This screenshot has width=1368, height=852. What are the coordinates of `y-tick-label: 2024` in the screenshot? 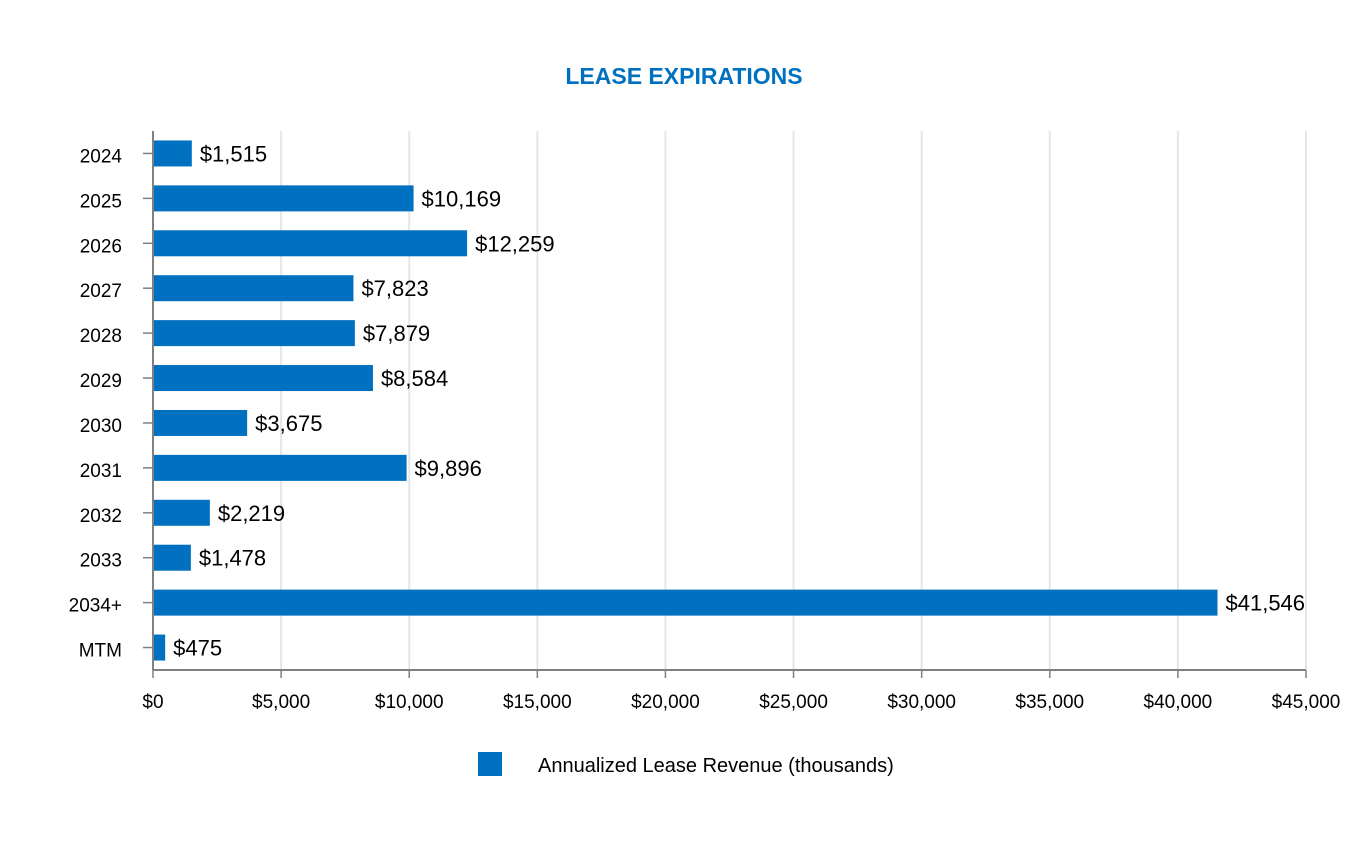 It's located at (101, 156).